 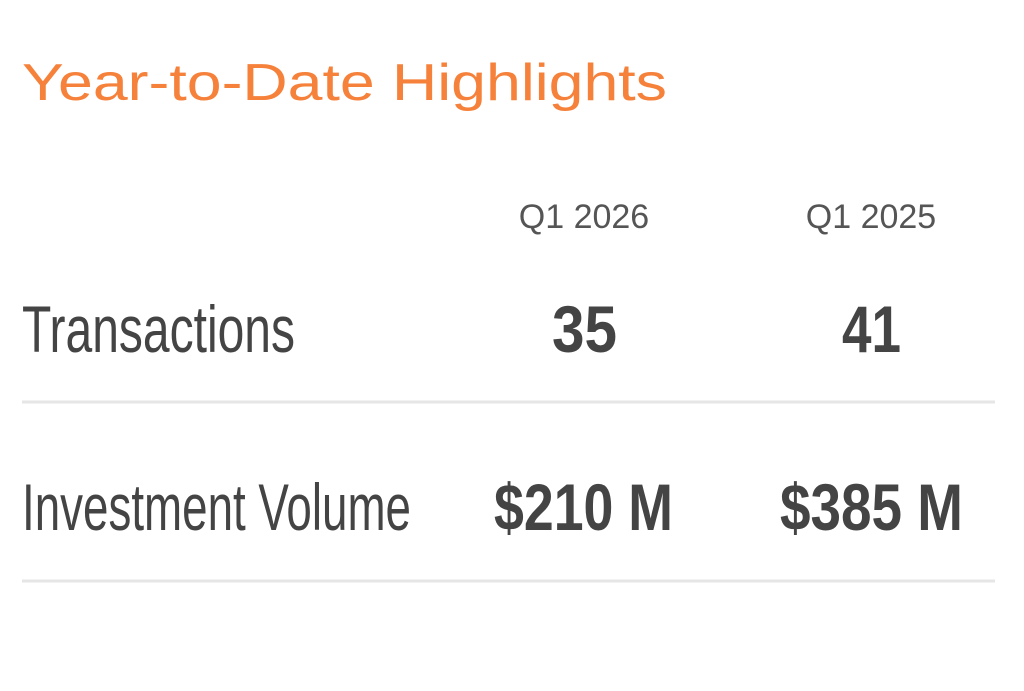 I want to click on cell-value: $210 M, so click(x=583, y=507).